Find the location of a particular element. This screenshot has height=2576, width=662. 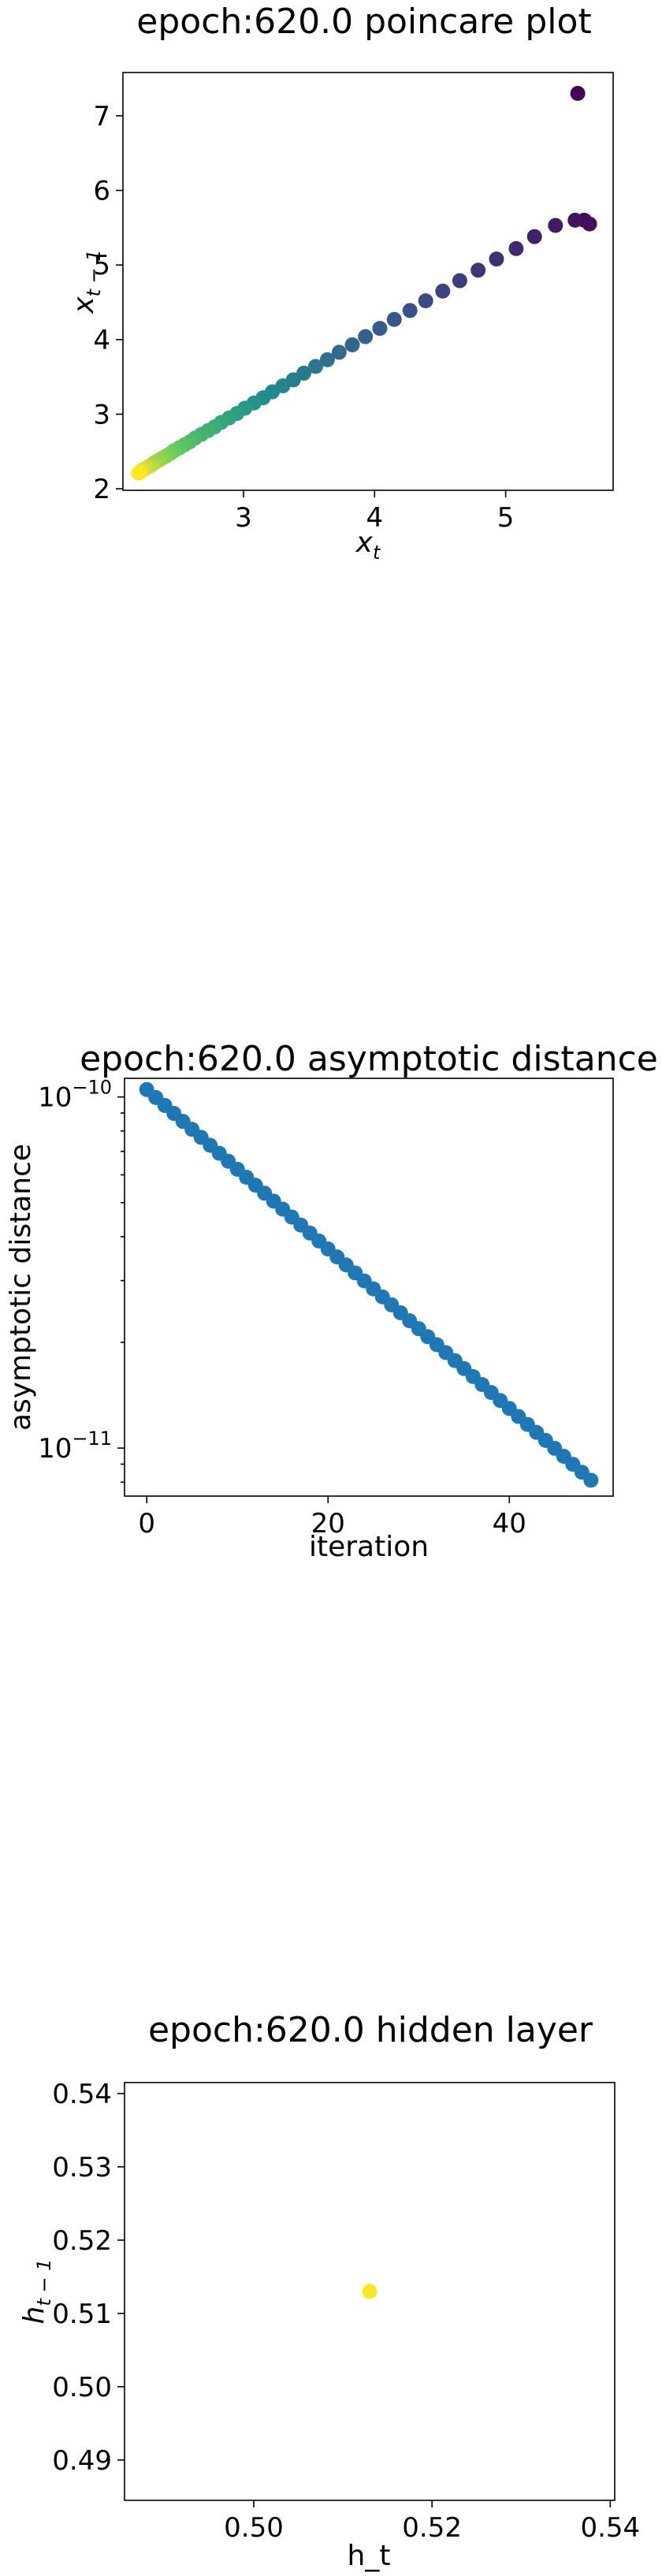

y-axis-label: asymptotic distance is located at coordinates (21, 1287).